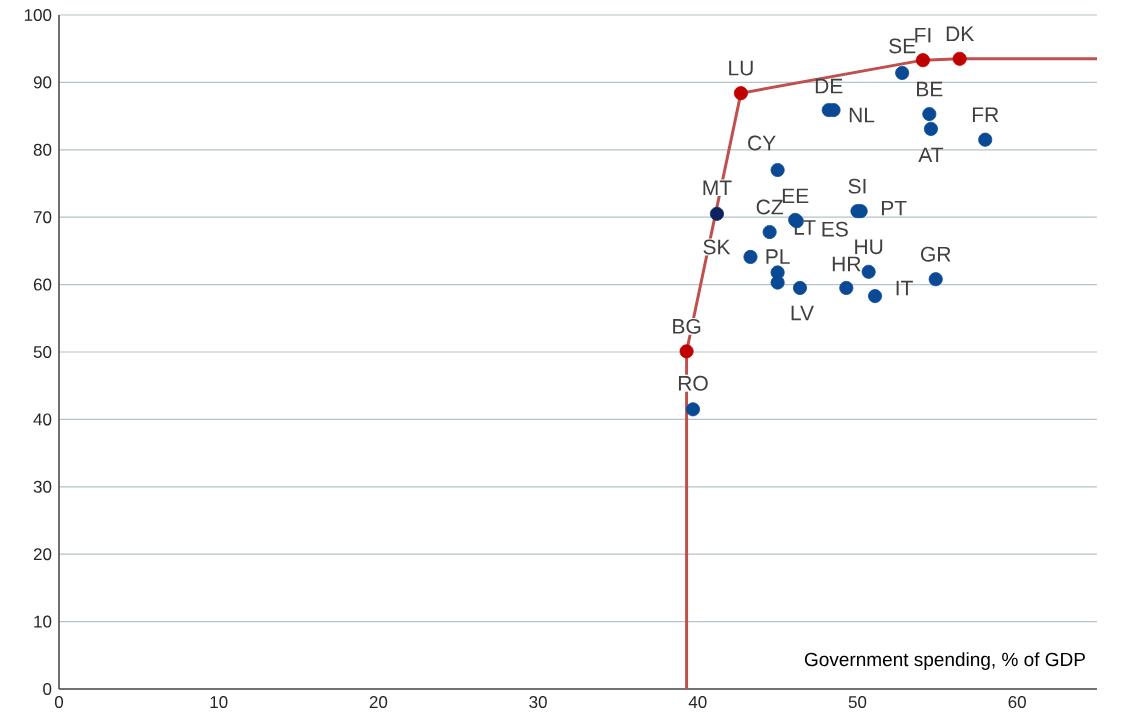 The width and height of the screenshot is (1125, 726). Describe the element at coordinates (904, 288) in the screenshot. I see `annotation: IT` at that location.